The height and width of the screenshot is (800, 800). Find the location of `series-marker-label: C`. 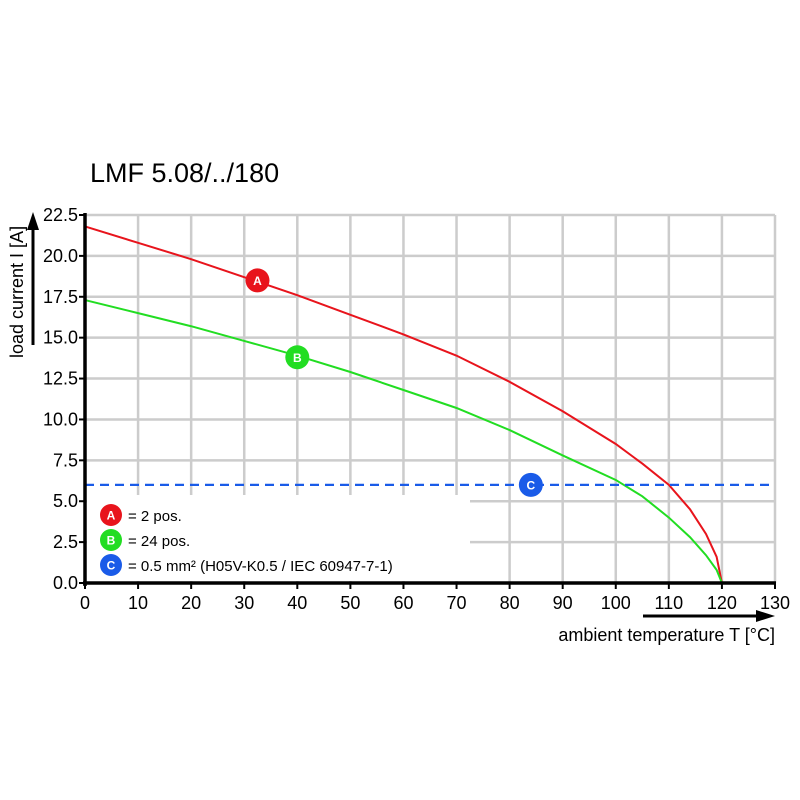

series-marker-label: C is located at coordinates (531, 485).